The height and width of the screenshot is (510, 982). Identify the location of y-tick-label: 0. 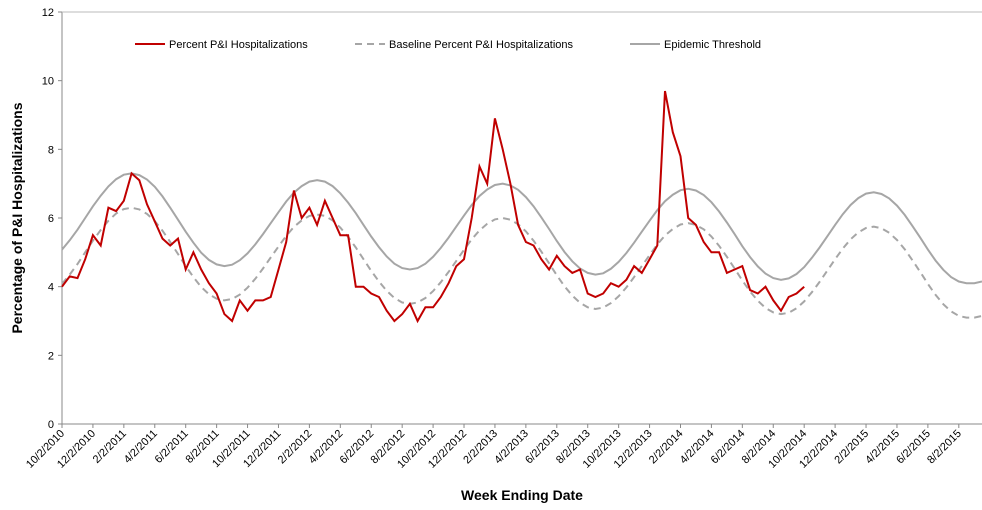
(51, 425).